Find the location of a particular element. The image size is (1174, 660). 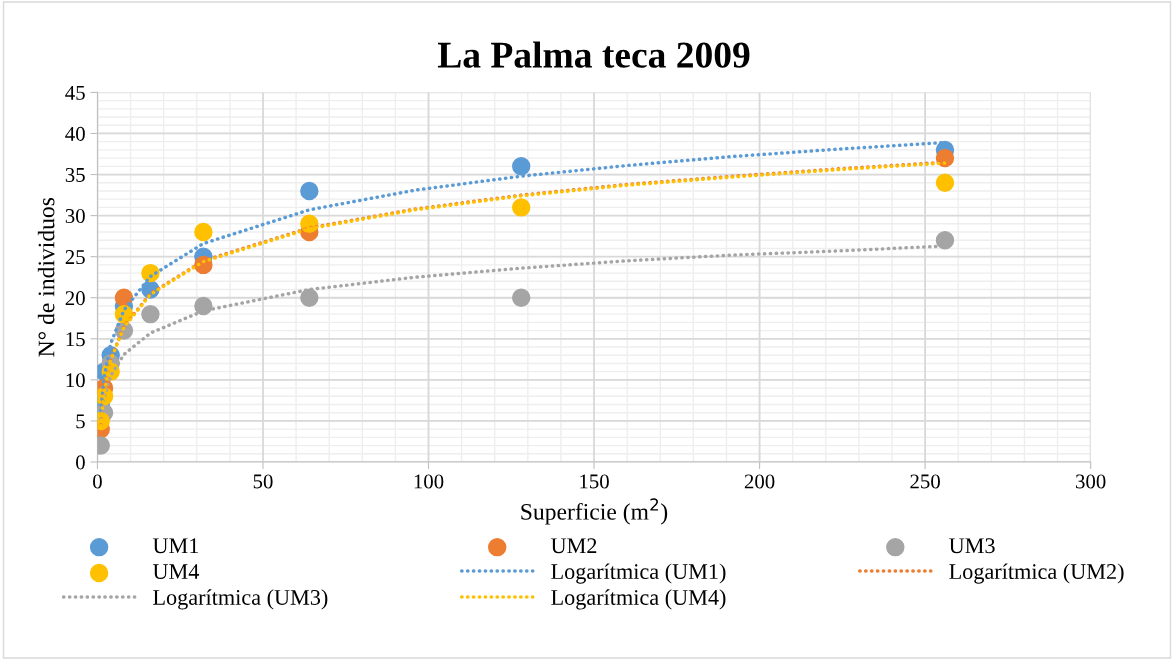

x-tick-label: 200 is located at coordinates (759, 481).